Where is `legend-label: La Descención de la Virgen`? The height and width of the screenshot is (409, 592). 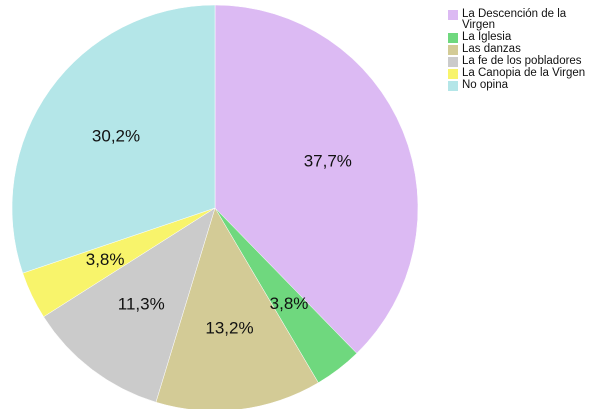
legend-label: La Descención de la Virgen is located at coordinates (514, 19).